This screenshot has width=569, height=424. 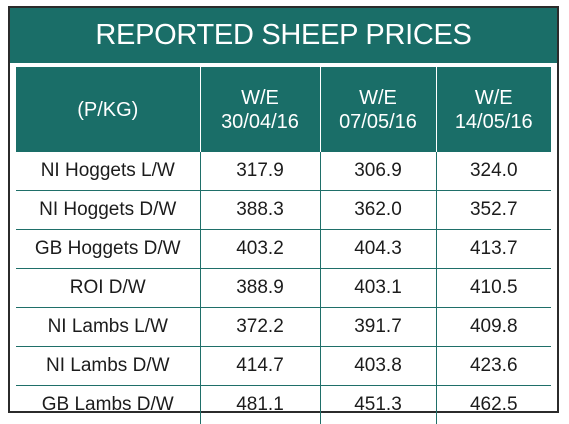 I want to click on week-header: W/E 30/04/16, so click(x=260, y=109).